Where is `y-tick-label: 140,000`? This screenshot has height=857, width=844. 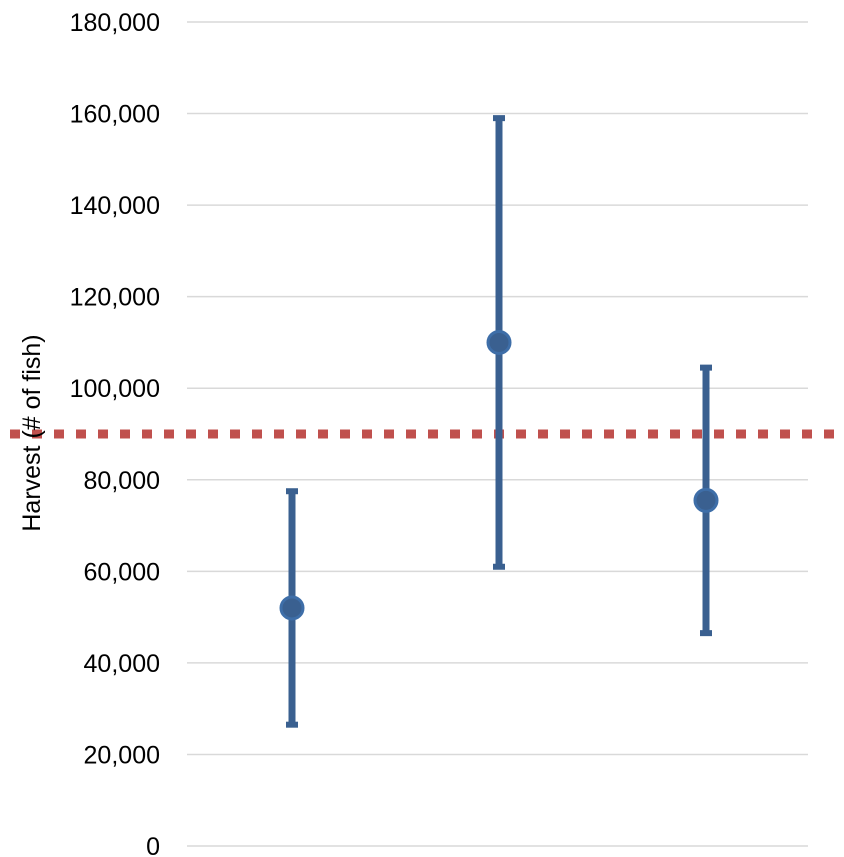 y-tick-label: 140,000 is located at coordinates (115, 206).